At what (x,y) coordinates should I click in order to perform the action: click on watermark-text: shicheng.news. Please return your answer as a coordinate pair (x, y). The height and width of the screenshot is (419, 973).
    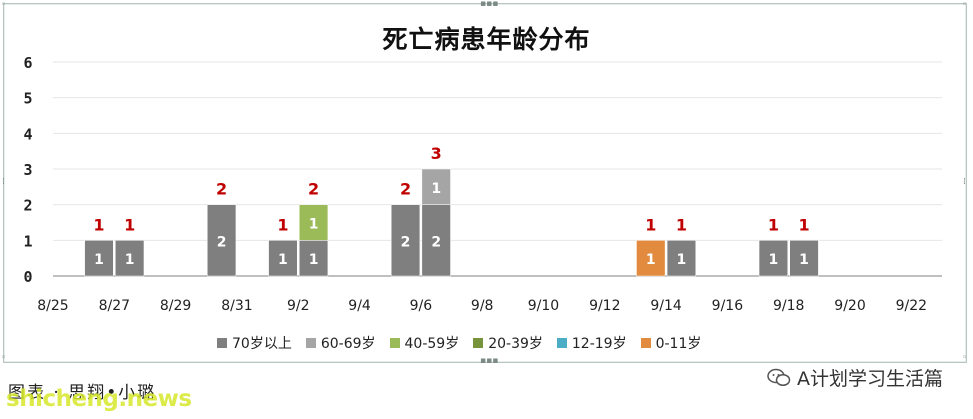
    Looking at the image, I should click on (99, 399).